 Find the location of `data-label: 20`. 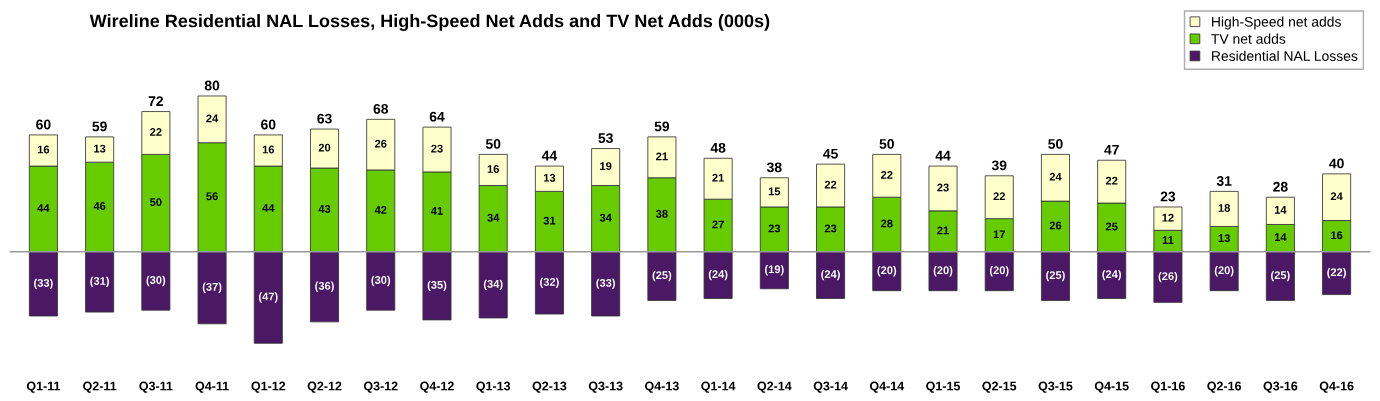

data-label: 20 is located at coordinates (324, 147).